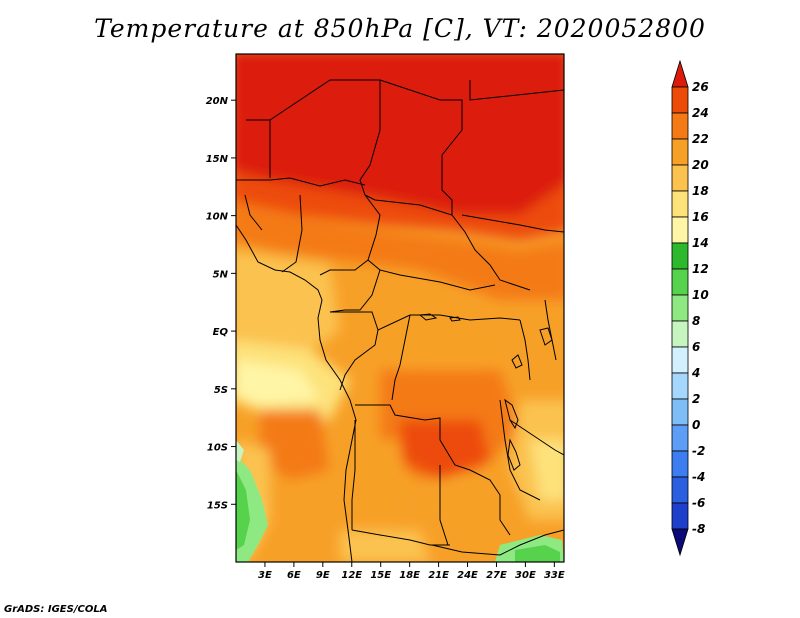 This screenshot has height=618, width=800. I want to click on colorbar-label: 8, so click(696, 321).